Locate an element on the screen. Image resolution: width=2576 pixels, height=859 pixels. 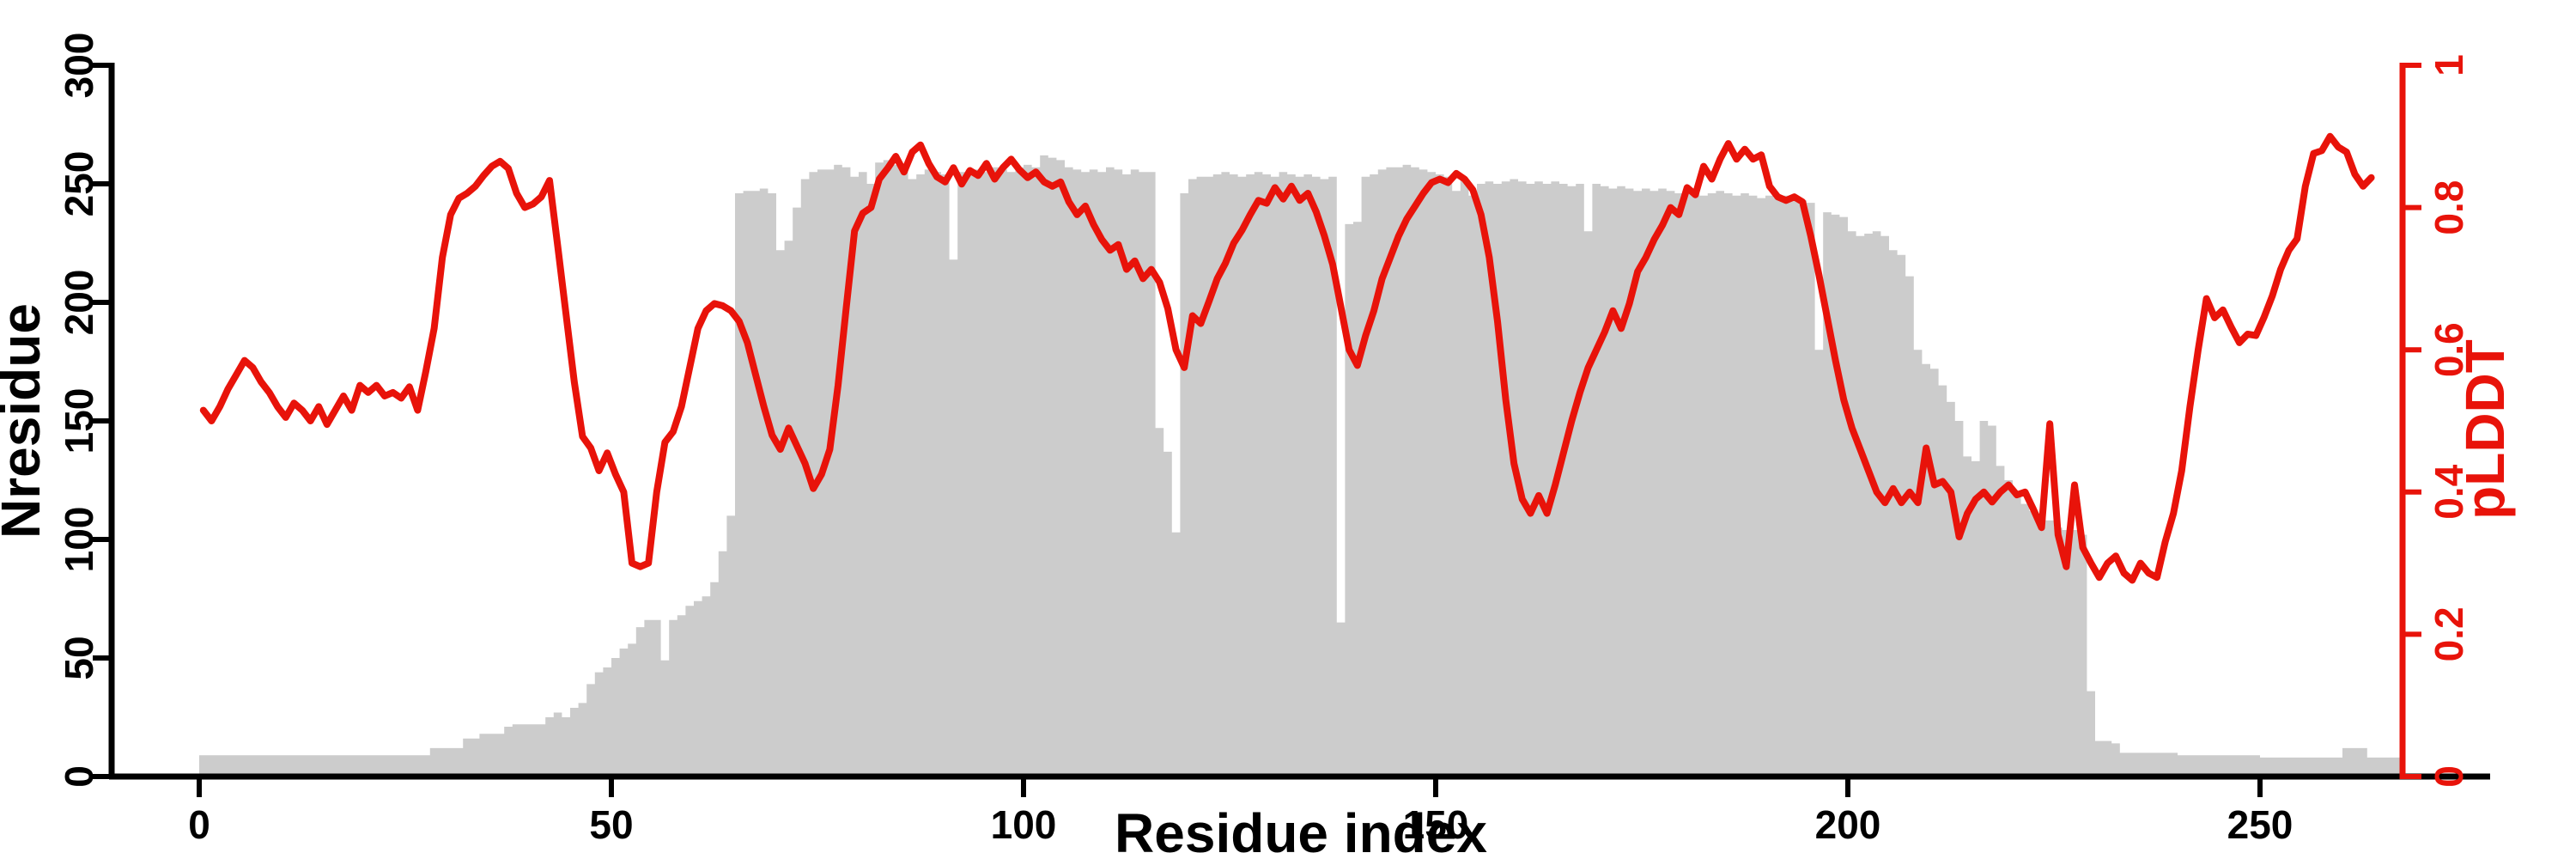
y-right-tick-label: 1 is located at coordinates (2449, 65).